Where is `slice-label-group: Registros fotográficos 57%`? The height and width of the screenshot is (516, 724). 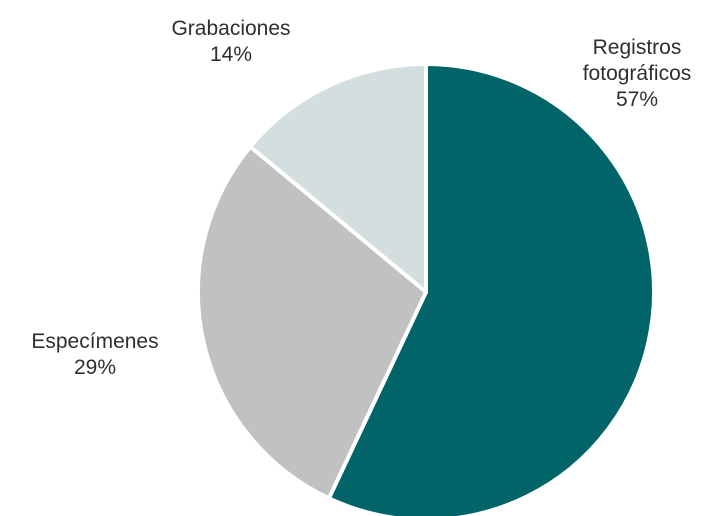 slice-label-group: Registros fotográficos 57% is located at coordinates (637, 73).